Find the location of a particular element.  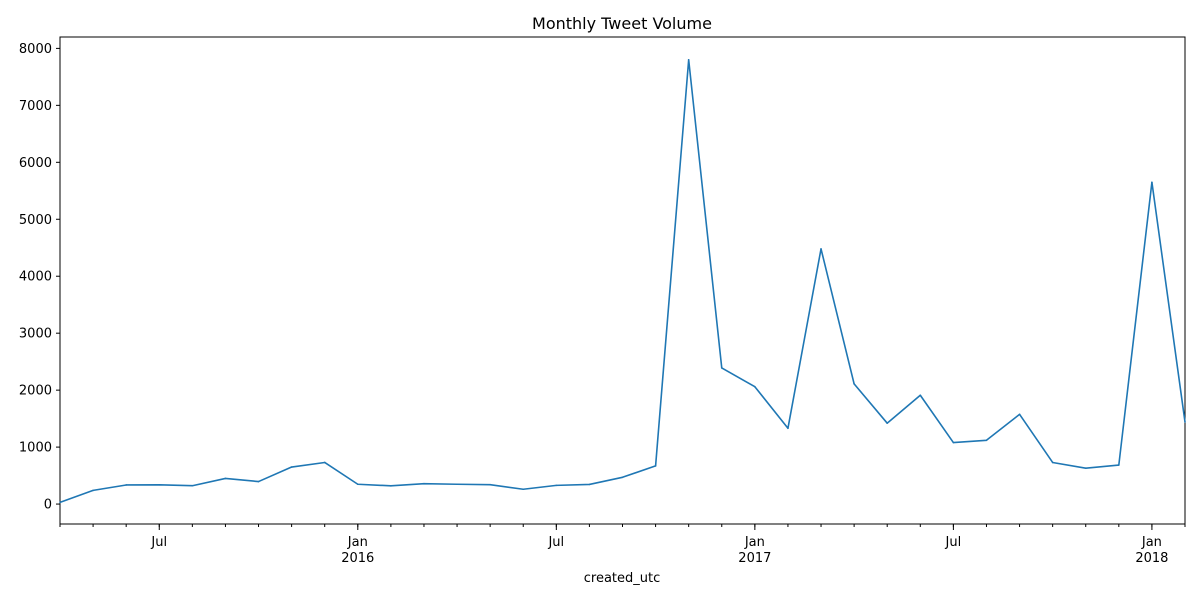

x-tick-label-2016-01: Jan is located at coordinates (357, 542).